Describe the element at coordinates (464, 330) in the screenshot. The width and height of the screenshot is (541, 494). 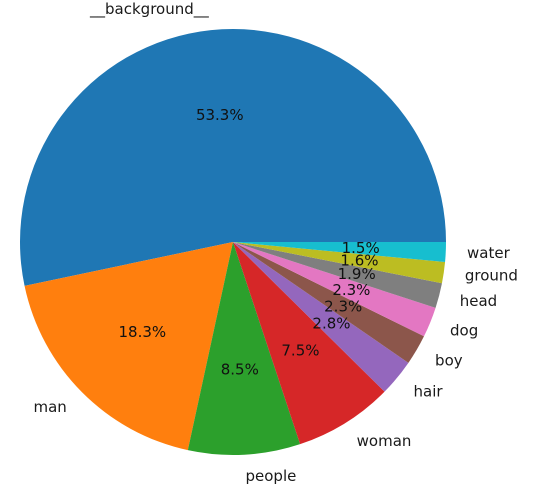
I see `slice-label-dog: dog` at that location.